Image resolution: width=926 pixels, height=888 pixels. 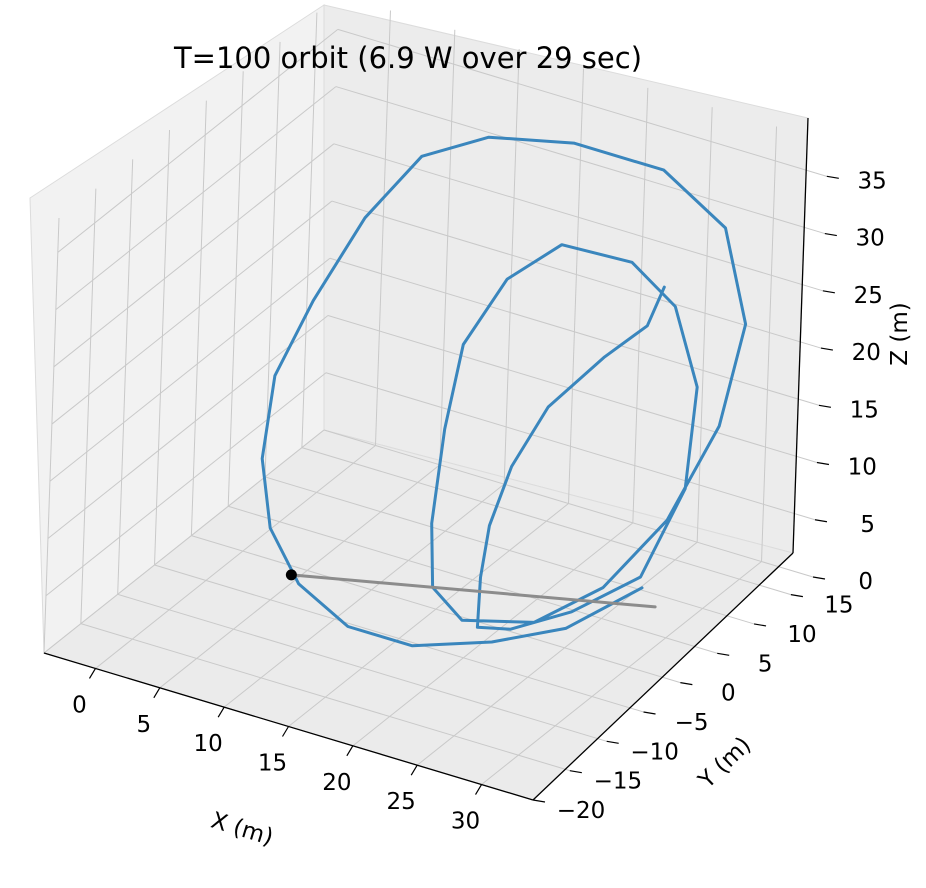 What do you see at coordinates (867, 525) in the screenshot?
I see `z-tick-label: 5` at bounding box center [867, 525].